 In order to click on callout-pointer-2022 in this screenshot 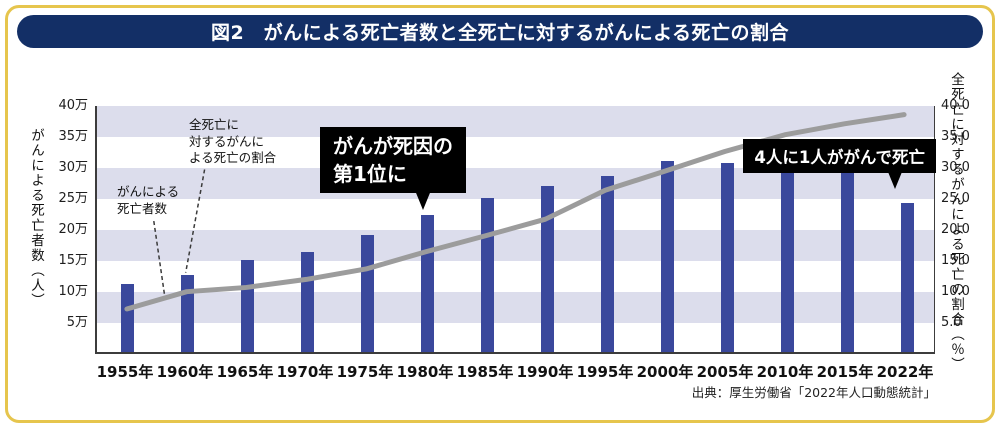, I will do `click(895, 178)`.